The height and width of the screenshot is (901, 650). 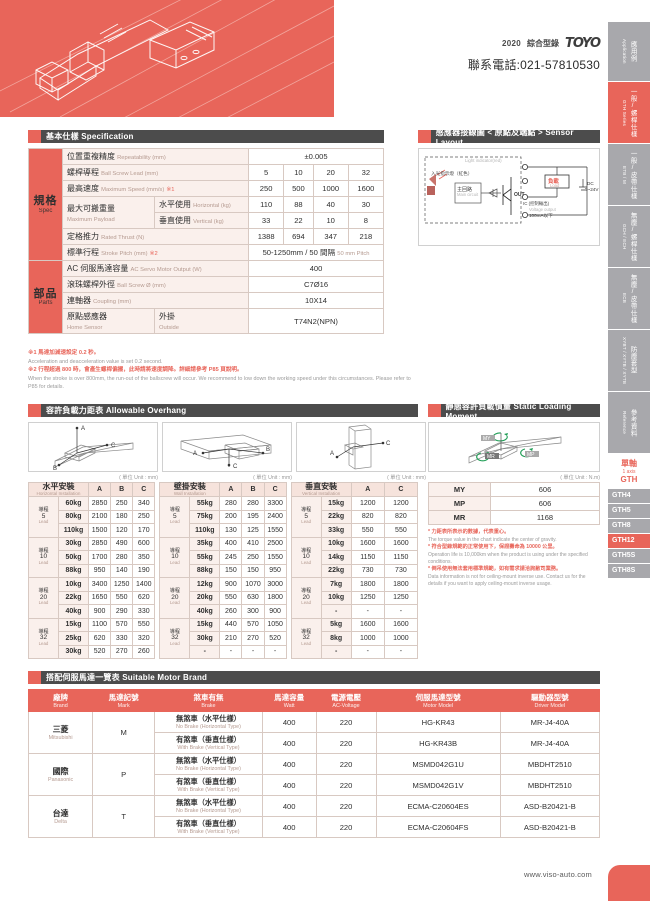 I want to click on cell-lead-5: 5, so click(x=266, y=172).